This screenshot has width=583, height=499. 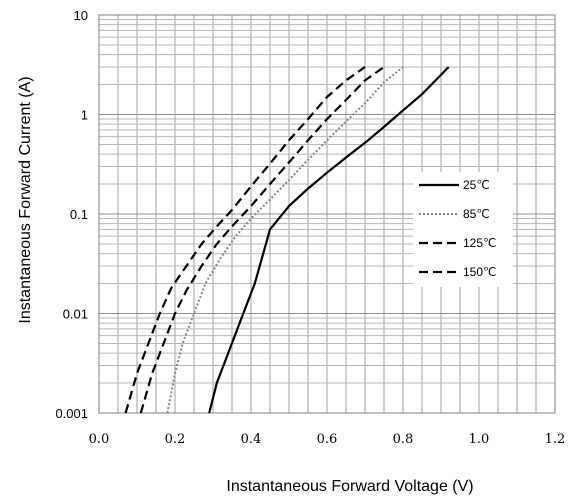 I want to click on y-tick-labels: 0.001 0.01 0.1 1 10, so click(x=71, y=214).